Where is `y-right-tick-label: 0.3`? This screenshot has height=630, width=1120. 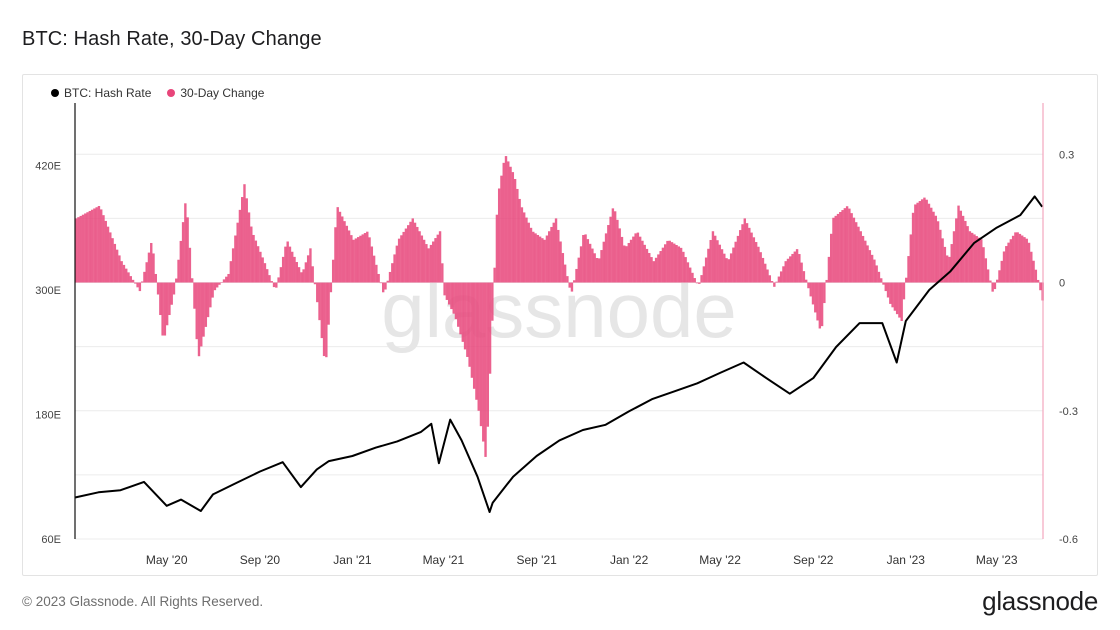 y-right-tick-label: 0.3 is located at coordinates (1066, 155).